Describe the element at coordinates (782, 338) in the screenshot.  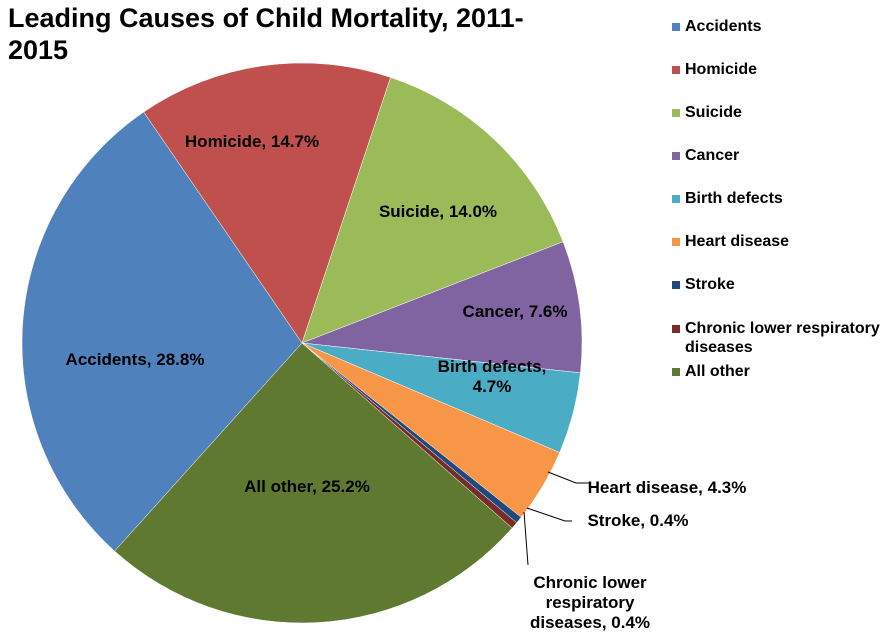
I see `legend-label: Chronic lower respiratory diseases` at that location.